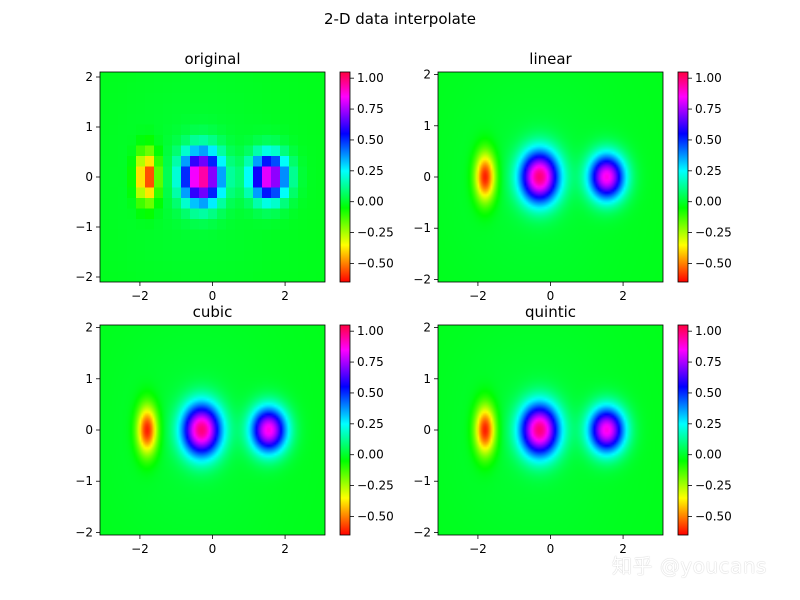 The image size is (800, 600). What do you see at coordinates (550, 312) in the screenshot?
I see `axes-title: quintic` at bounding box center [550, 312].